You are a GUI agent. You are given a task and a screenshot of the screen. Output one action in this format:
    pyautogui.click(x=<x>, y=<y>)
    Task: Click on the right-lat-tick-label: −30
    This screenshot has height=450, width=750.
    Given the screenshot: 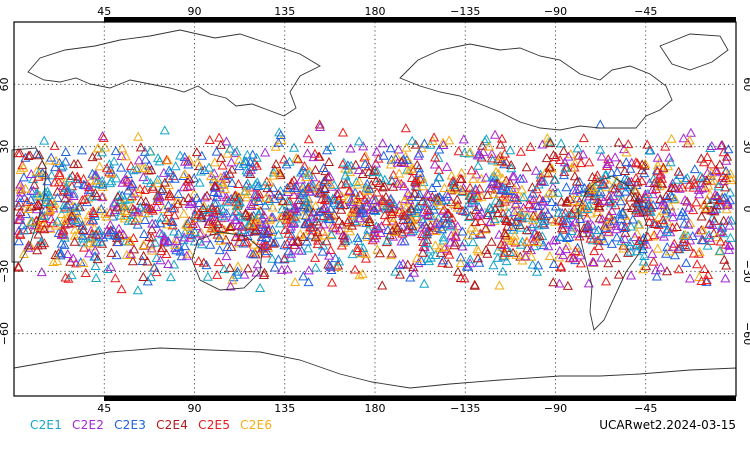 What is the action you would take?
    pyautogui.click(x=745, y=271)
    